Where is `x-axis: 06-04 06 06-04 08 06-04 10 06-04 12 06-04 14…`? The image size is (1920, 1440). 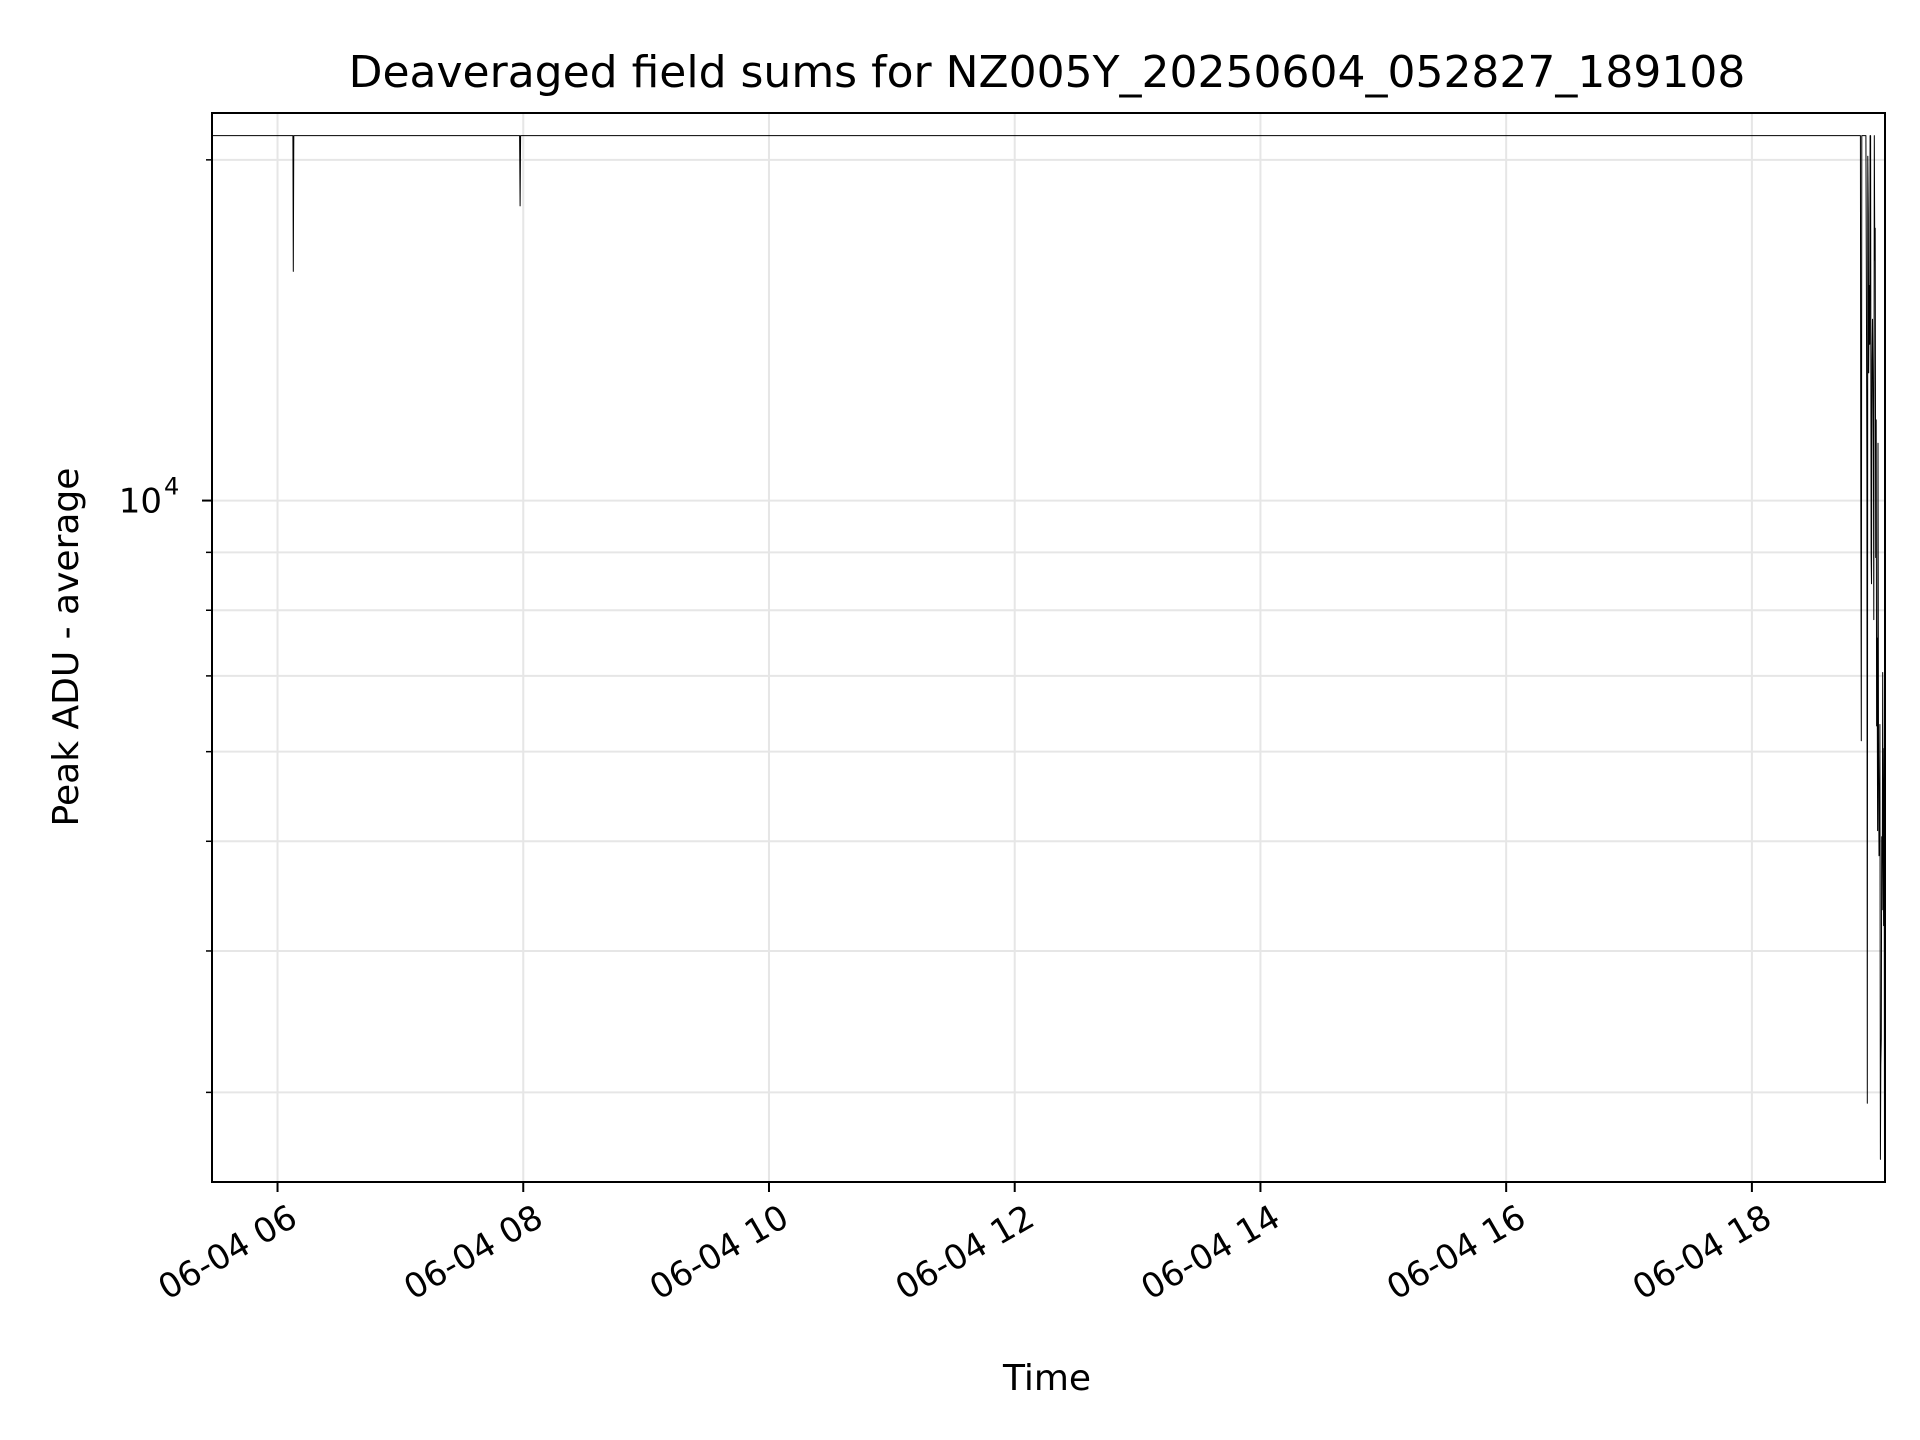 x-axis: 06-04 06 06-04 08 06-04 10 06-04 12 06-04 14… is located at coordinates (965, 1245).